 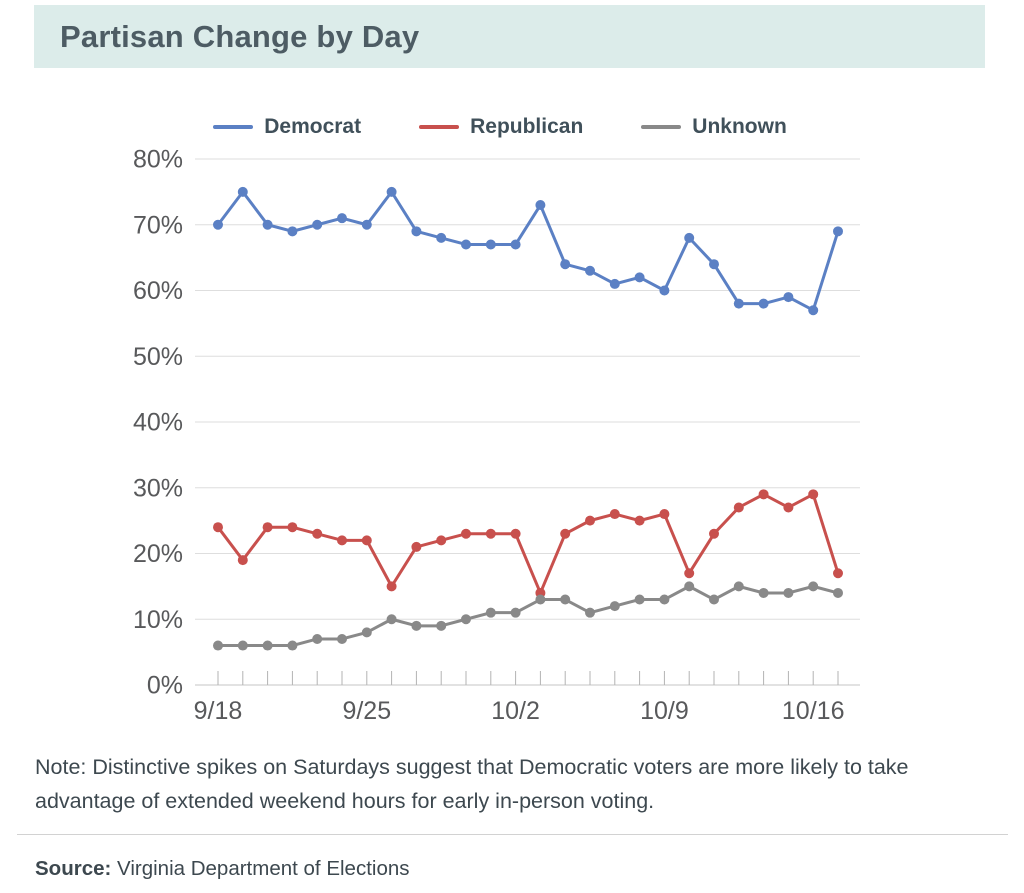 I want to click on series-republican-line, so click(x=528, y=543).